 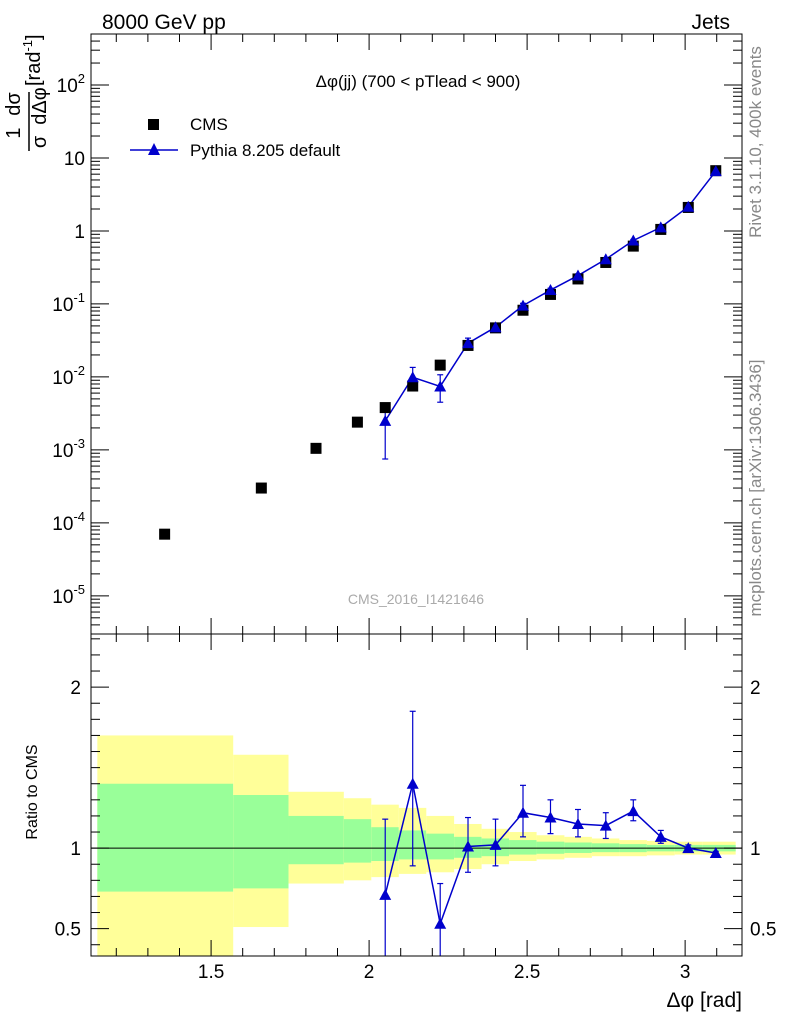 I want to click on x-tick-label: 2.5, so click(x=527, y=972).